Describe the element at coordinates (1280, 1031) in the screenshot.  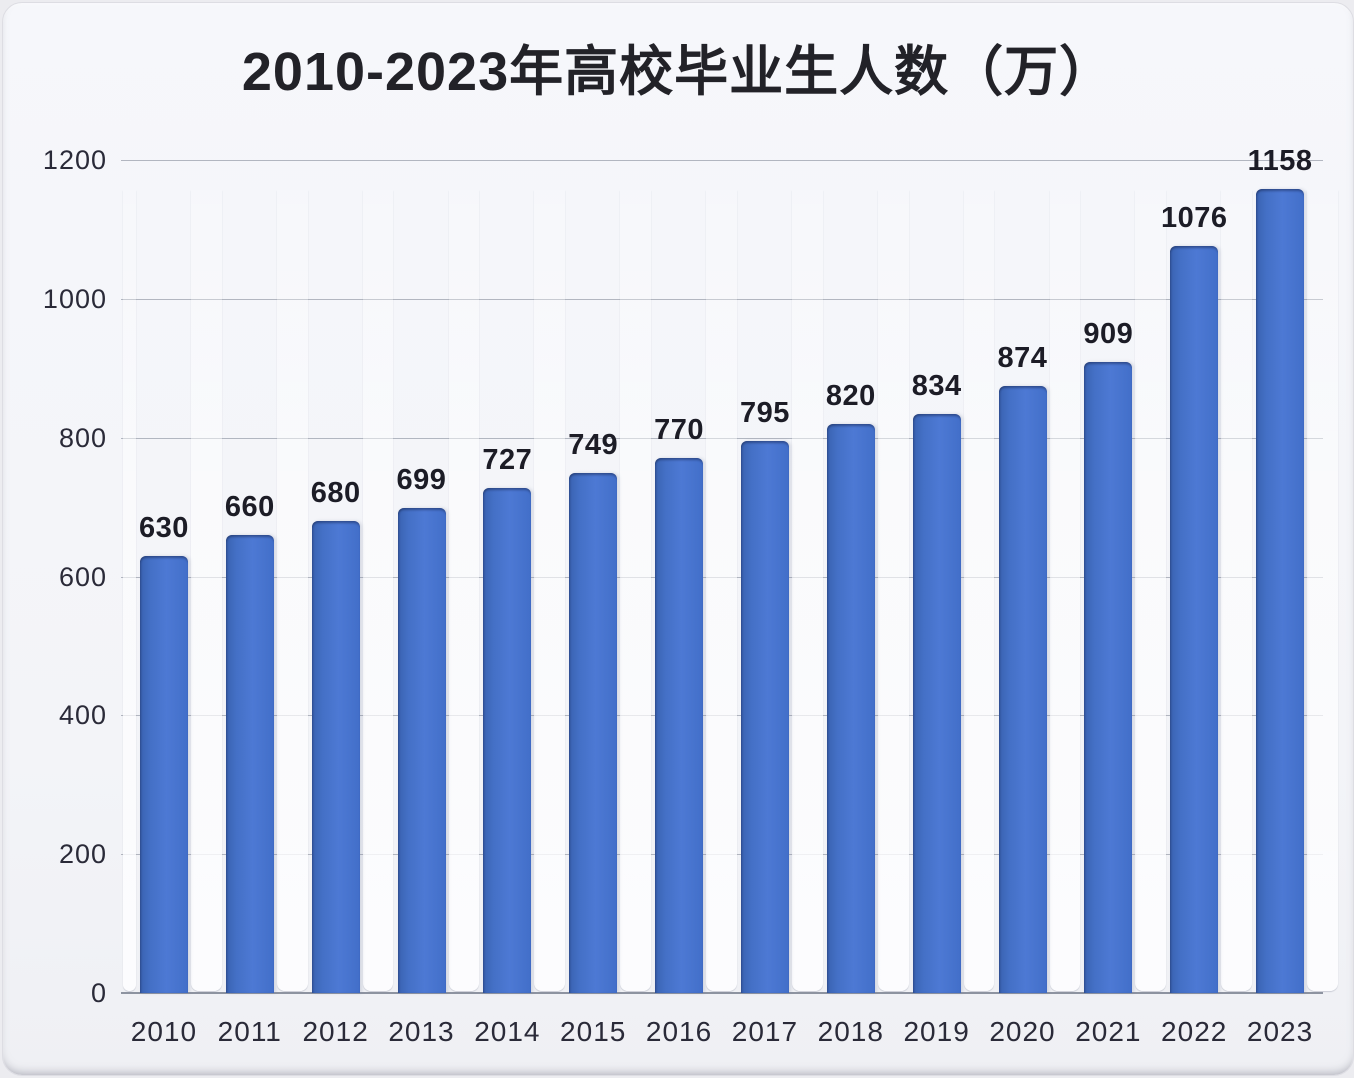
I see `x-tick-label: 2023` at that location.